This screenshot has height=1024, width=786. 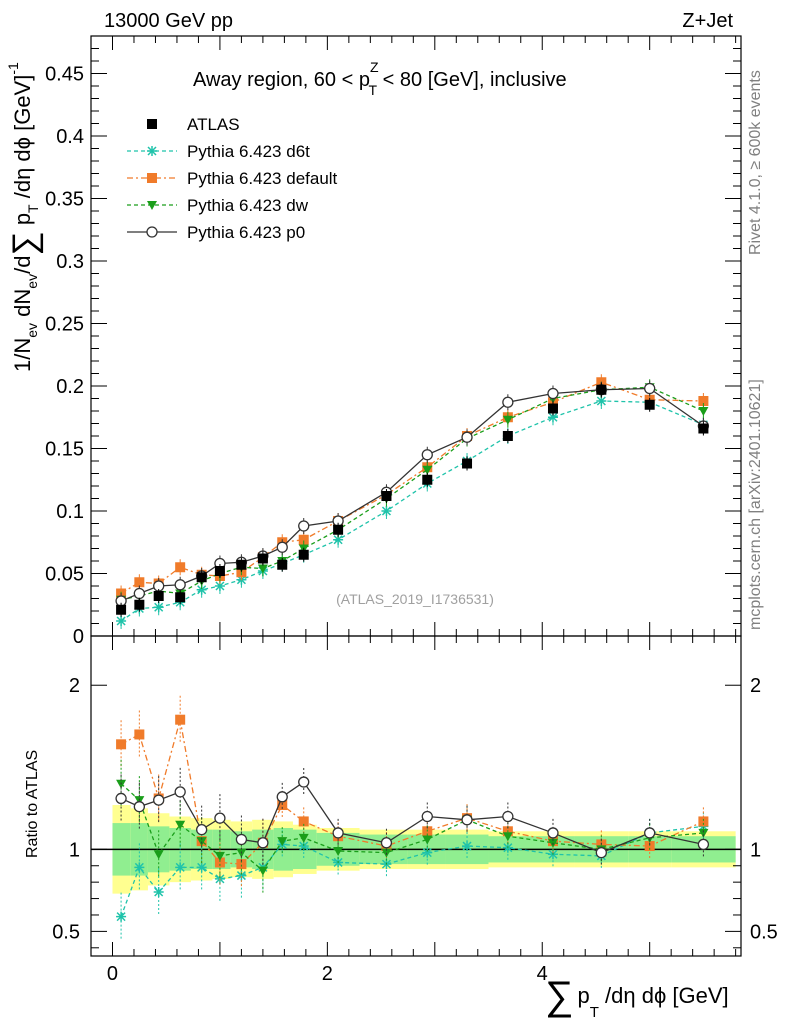 I want to click on y-axis-label-main: 1/Nev dNev/d∑ pT /dη dϕ [GeV]-1, so click(x=24, y=217).